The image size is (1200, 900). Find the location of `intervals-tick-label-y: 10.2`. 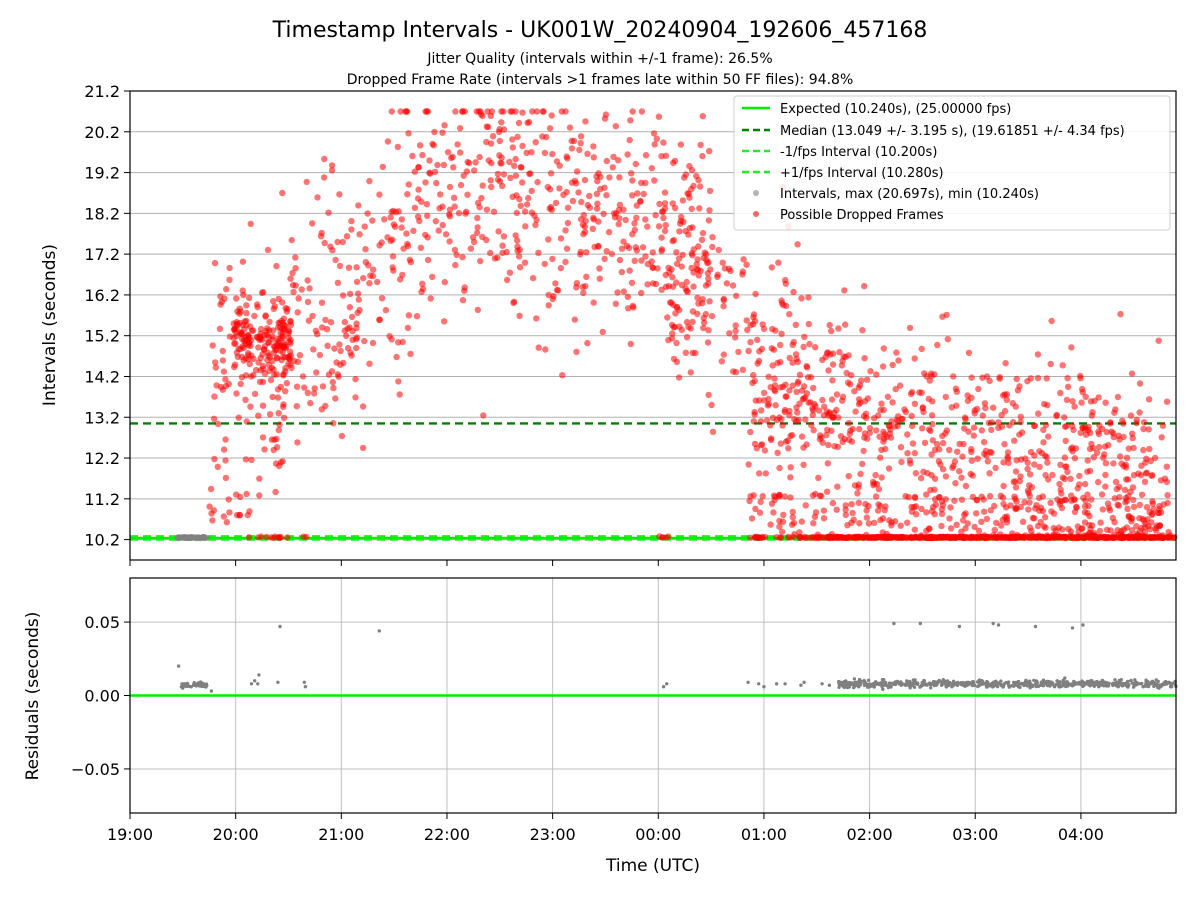

intervals-tick-label-y: 10.2 is located at coordinates (102, 540).